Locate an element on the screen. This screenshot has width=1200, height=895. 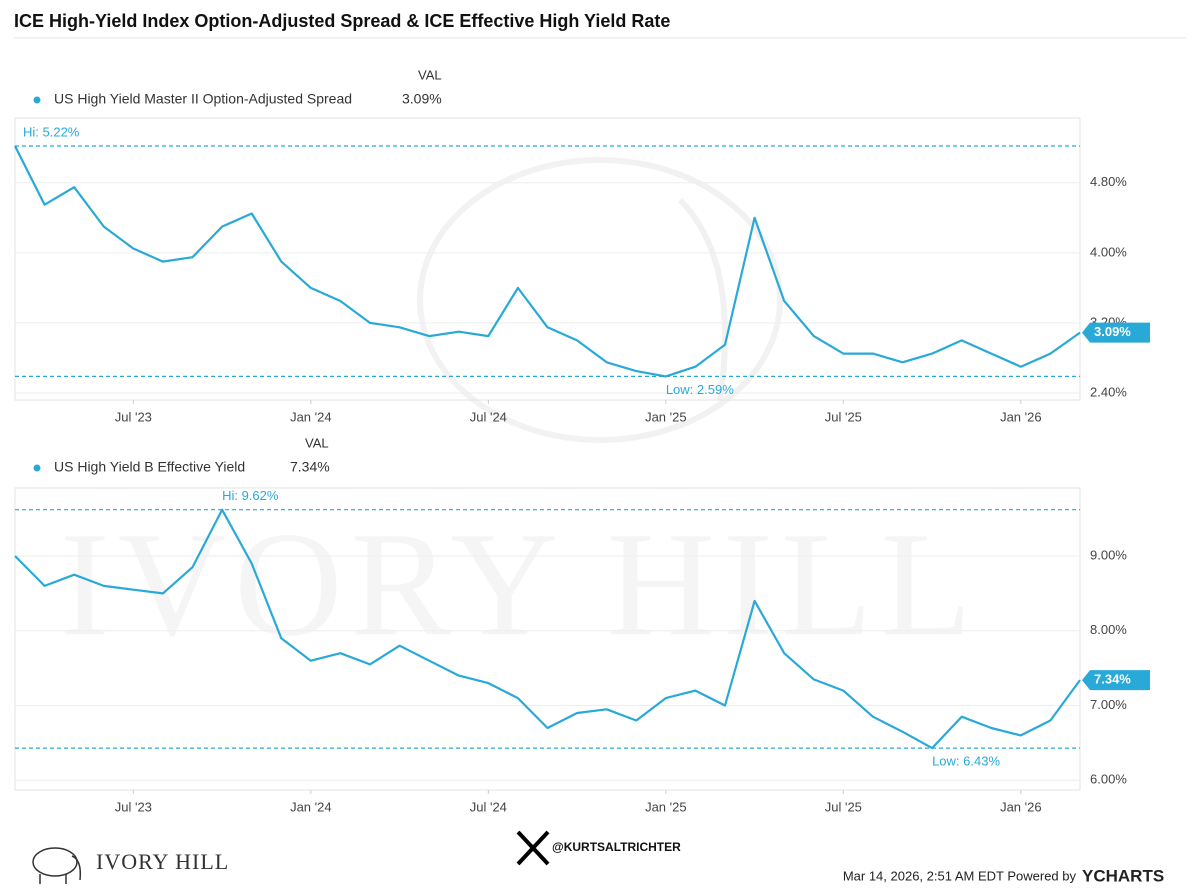
reference-label: Low: 2.59% is located at coordinates (700, 389).